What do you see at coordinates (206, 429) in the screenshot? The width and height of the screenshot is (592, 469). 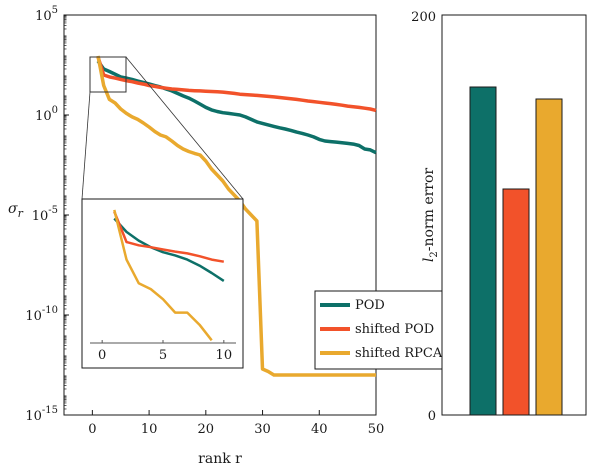 I see `x-tick-label: 20` at bounding box center [206, 429].